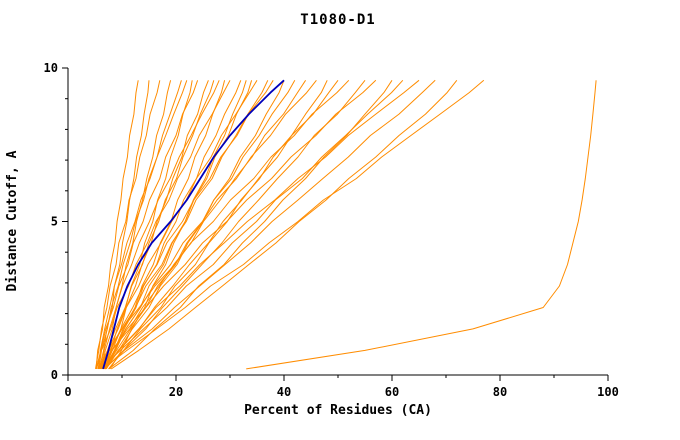 The image size is (680, 440). What do you see at coordinates (284, 392) in the screenshot?
I see `x-tick-label: 40` at bounding box center [284, 392].